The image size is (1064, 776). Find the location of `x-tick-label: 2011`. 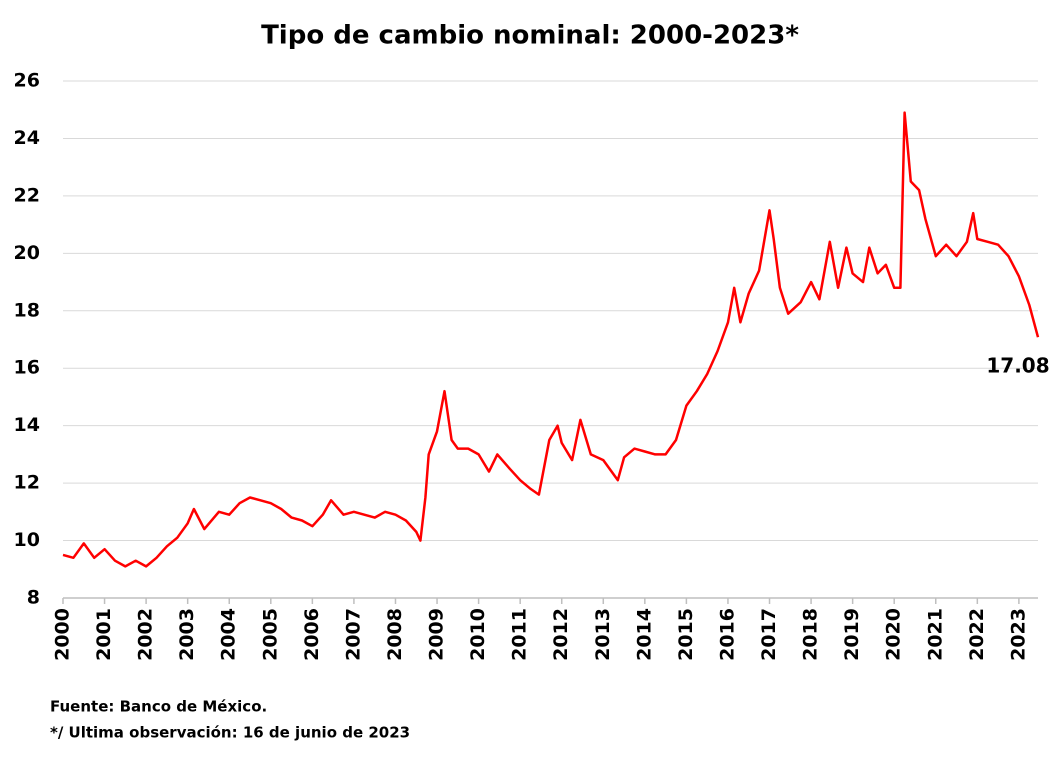

x-tick-label: 2011 is located at coordinates (520, 634).